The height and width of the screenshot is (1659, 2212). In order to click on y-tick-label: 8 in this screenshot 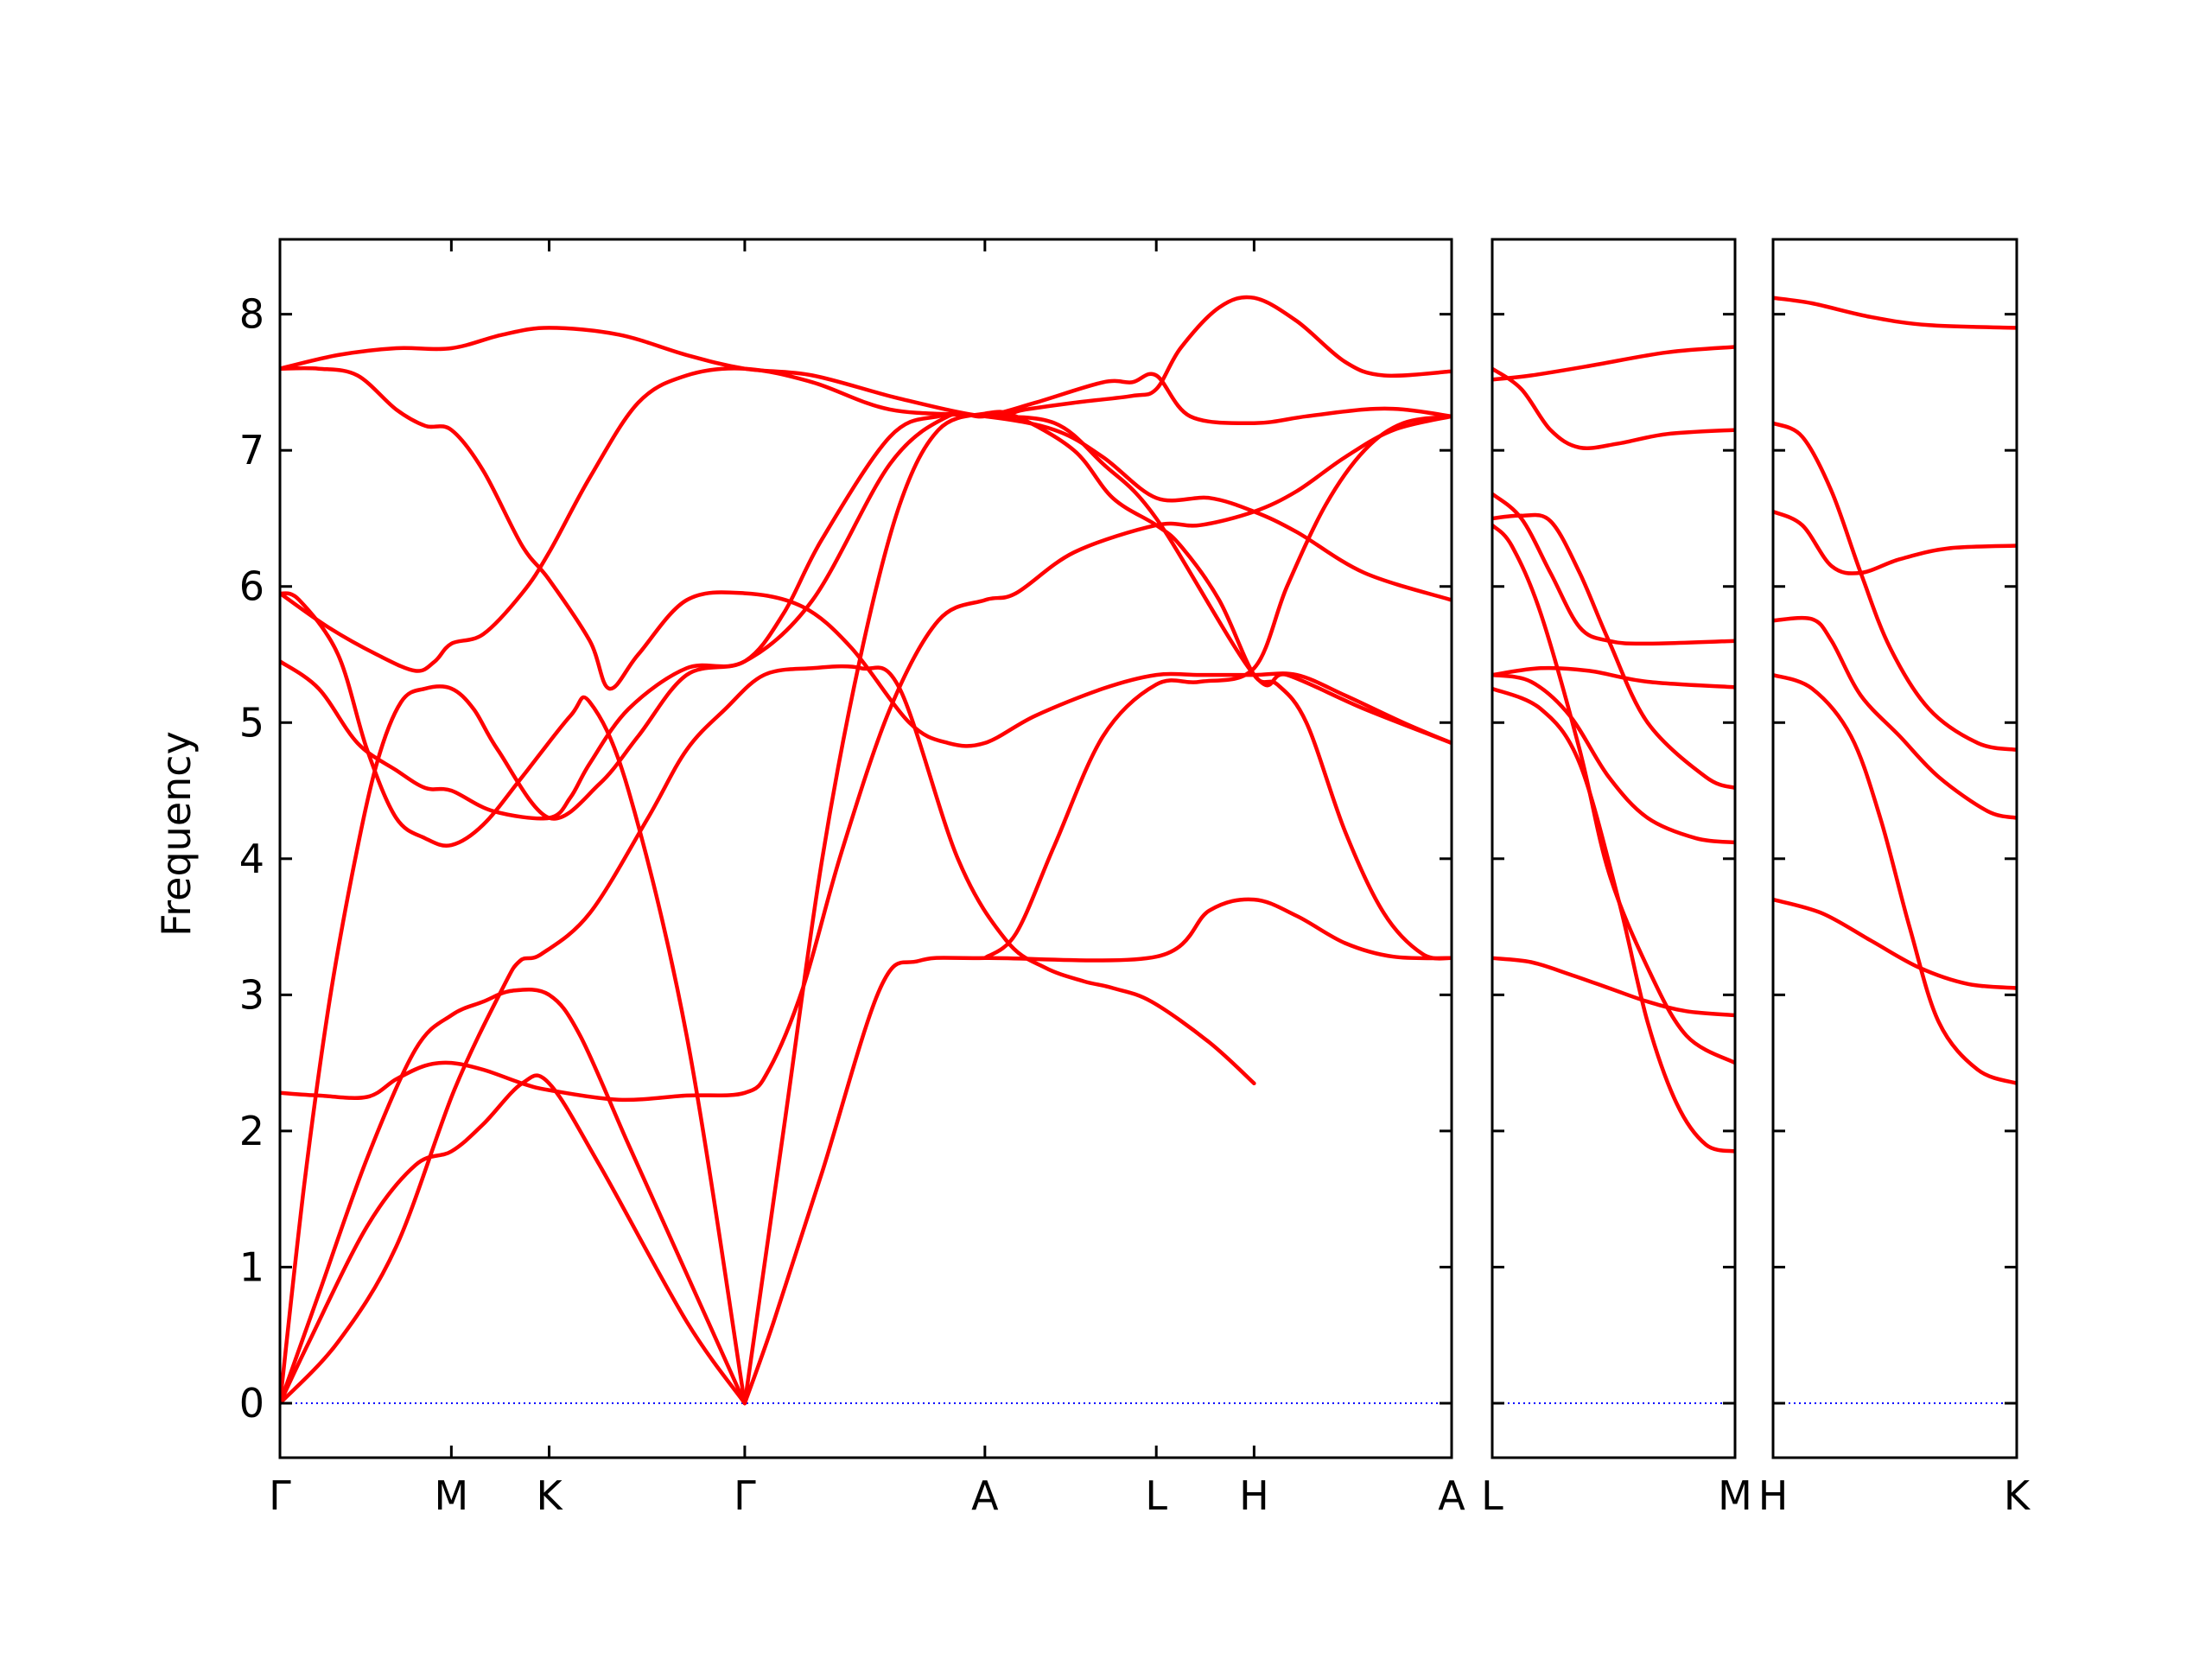, I will do `click(251, 314)`.